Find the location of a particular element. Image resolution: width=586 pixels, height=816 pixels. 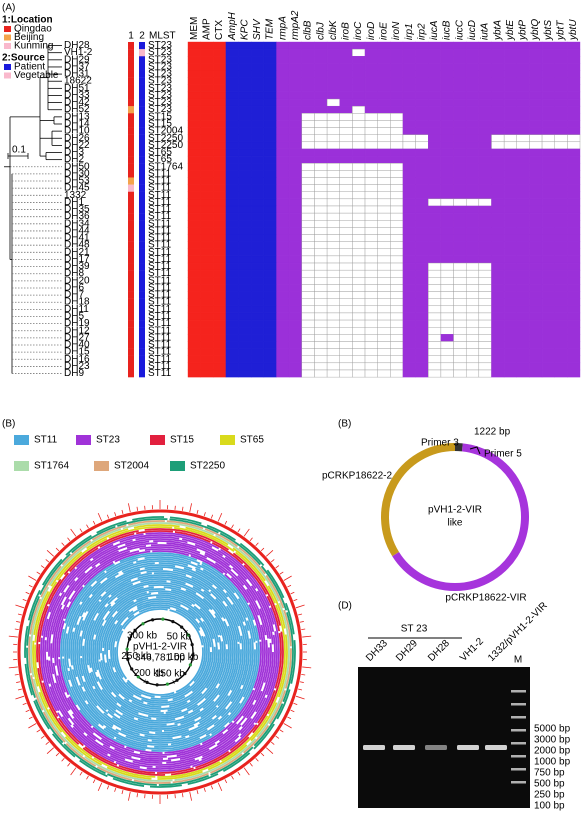

gene-header: iucD is located at coordinates (472, 30).